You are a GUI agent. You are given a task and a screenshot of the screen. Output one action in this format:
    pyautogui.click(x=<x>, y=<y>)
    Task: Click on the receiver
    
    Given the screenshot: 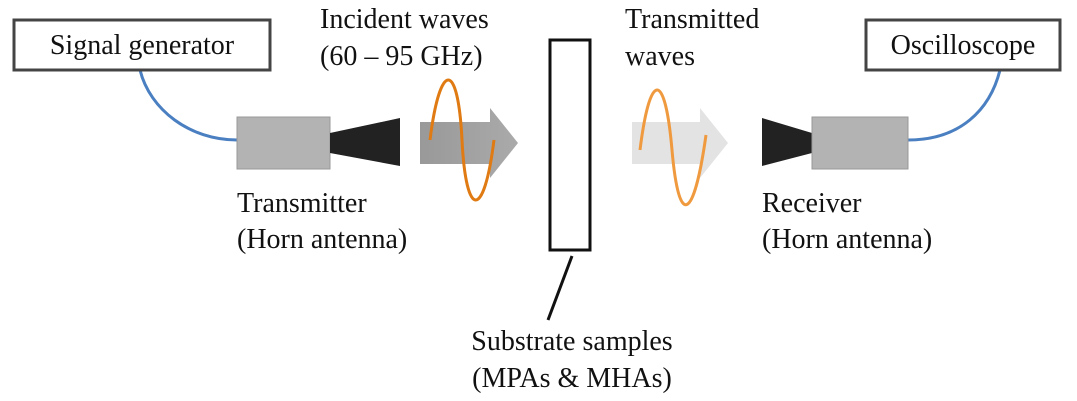 What is the action you would take?
    pyautogui.click(x=860, y=143)
    